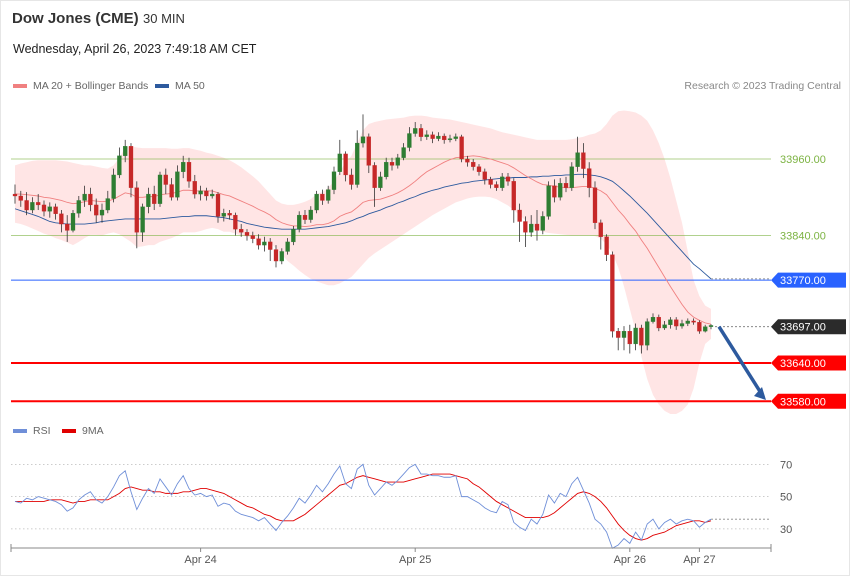  I want to click on report-datetime: Wednesday, April 26, 2023 7:49:18 AM CET, so click(135, 49).